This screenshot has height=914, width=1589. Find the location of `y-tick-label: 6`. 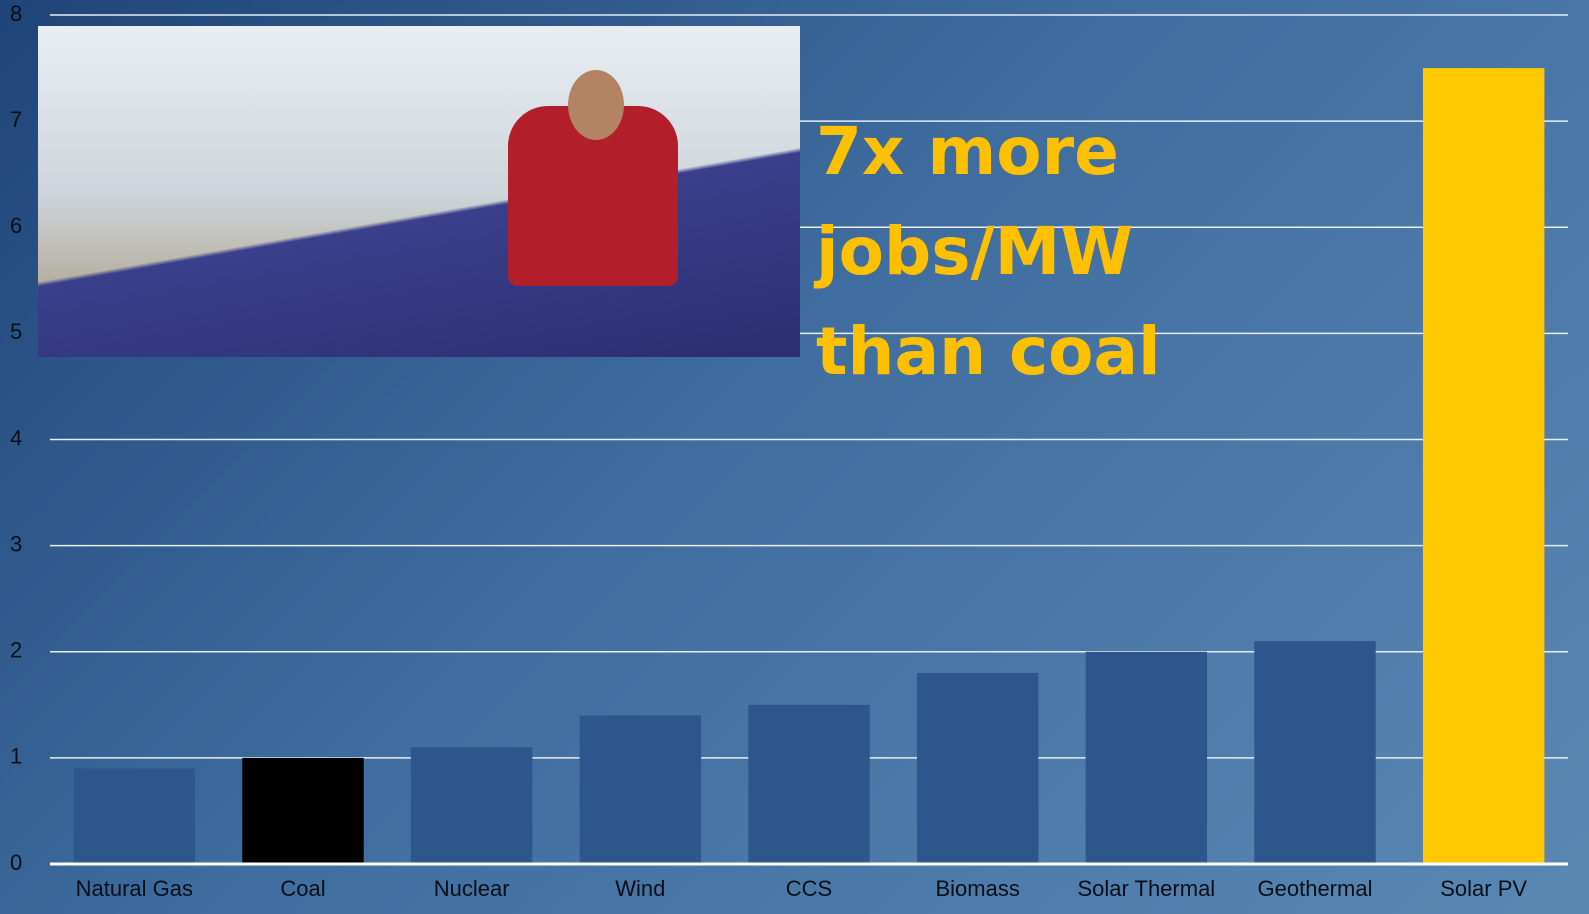

y-tick-label: 6 is located at coordinates (16, 225).